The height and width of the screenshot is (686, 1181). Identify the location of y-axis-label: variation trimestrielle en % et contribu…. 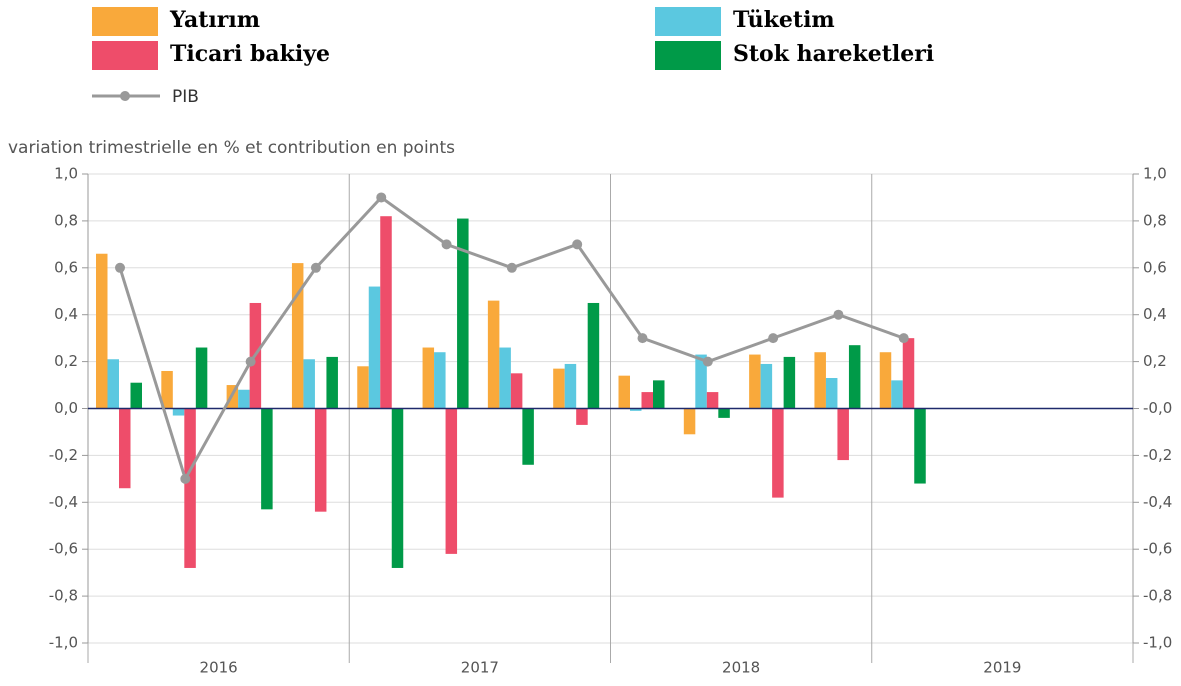
(231, 148).